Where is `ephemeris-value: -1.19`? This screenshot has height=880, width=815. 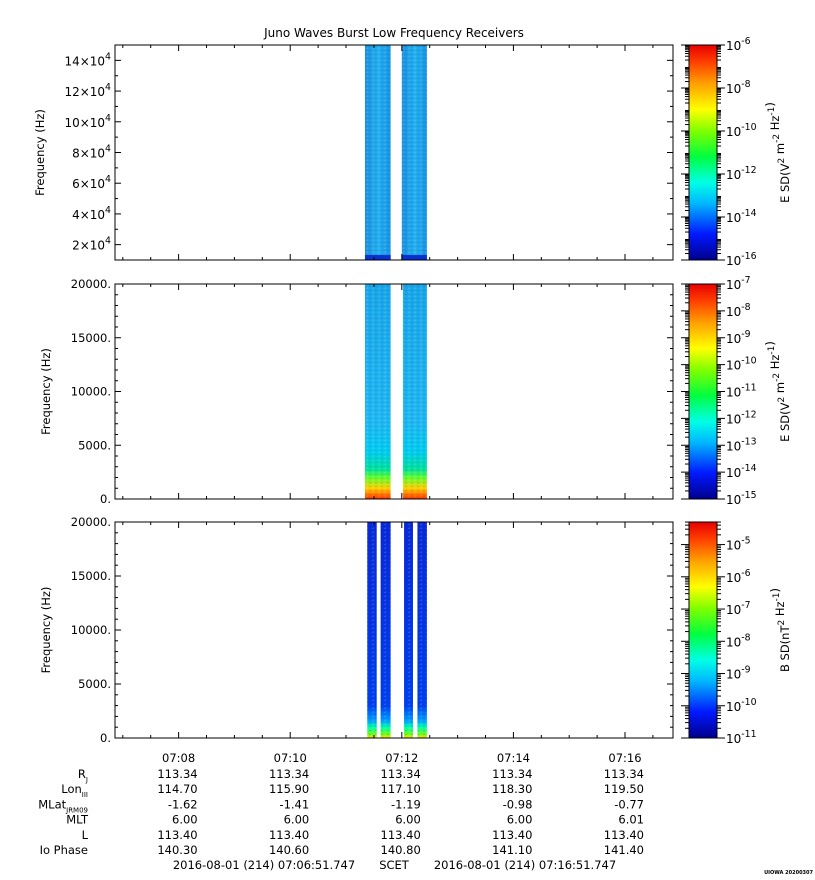
ephemeris-value: -1.19 is located at coordinates (406, 804).